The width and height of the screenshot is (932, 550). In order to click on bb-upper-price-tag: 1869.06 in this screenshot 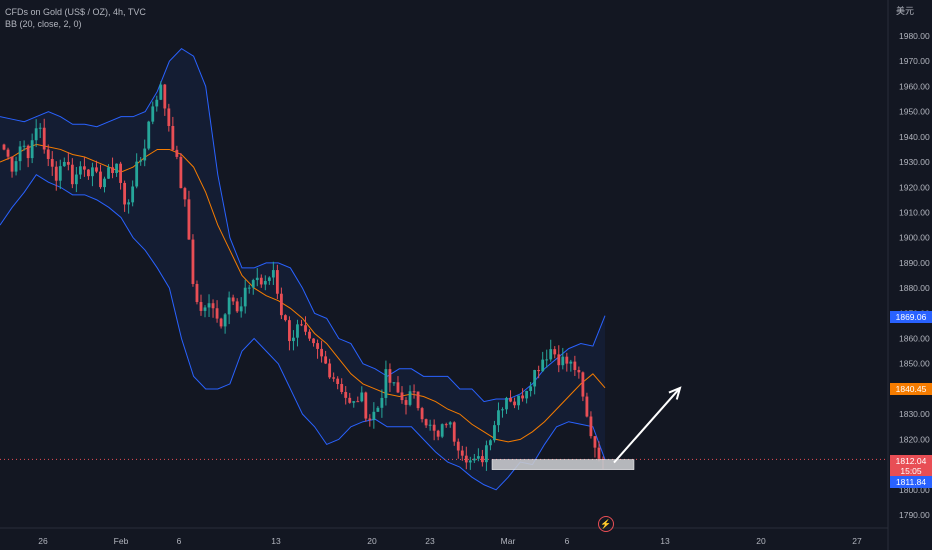, I will do `click(911, 317)`.